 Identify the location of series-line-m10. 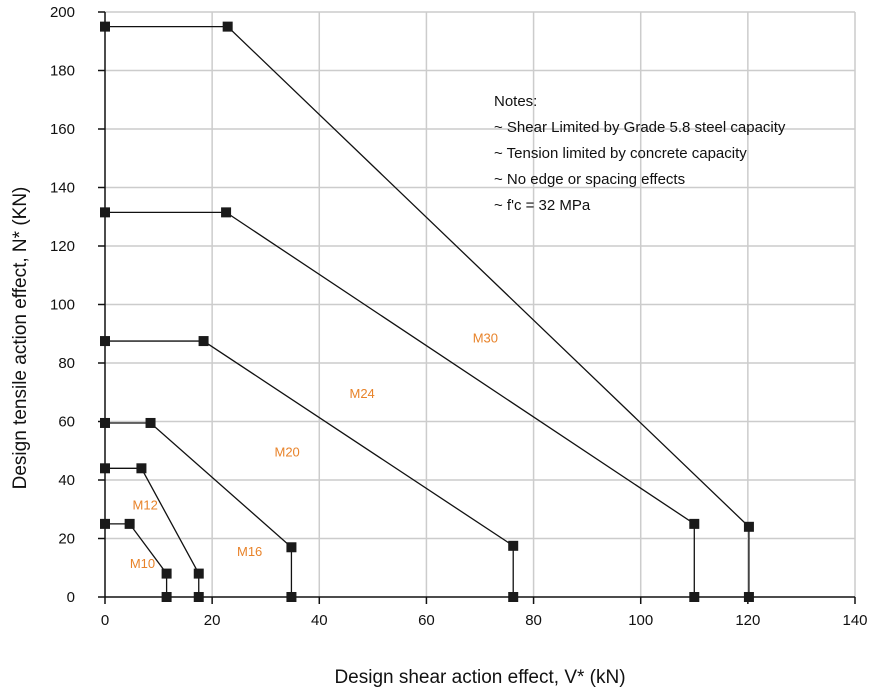
(136, 560).